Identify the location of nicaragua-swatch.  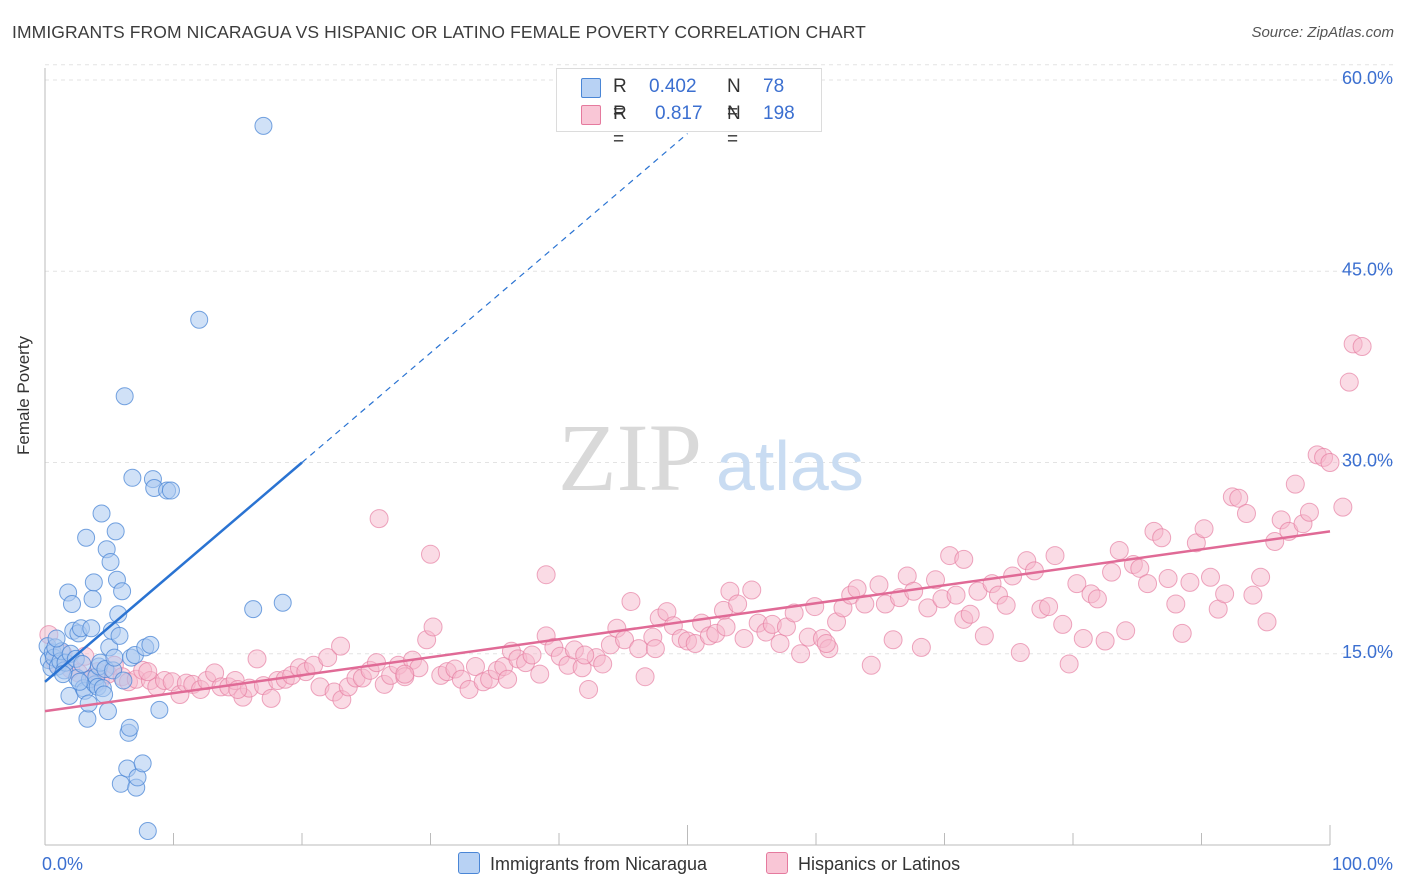
(591, 88).